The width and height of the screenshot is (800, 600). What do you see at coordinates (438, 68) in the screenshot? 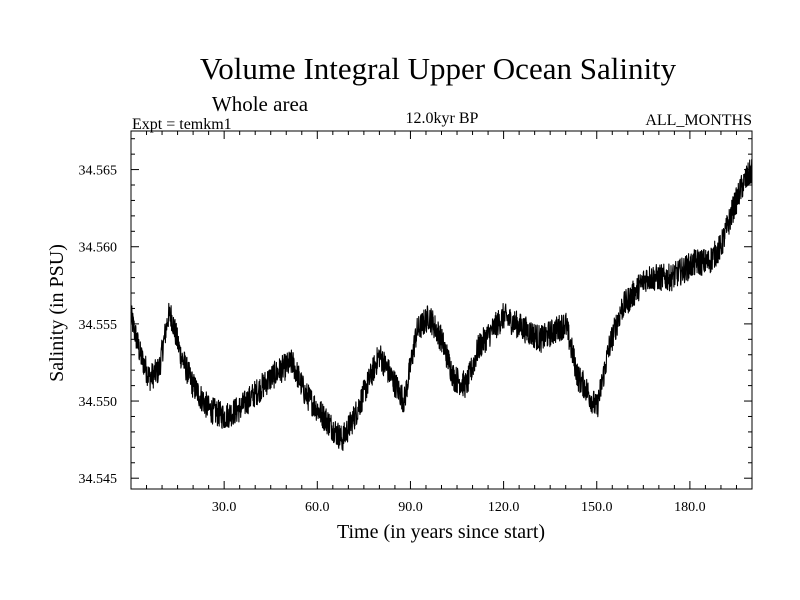
I see `chart-title: Volume Integral Upper Ocean Salinity` at bounding box center [438, 68].